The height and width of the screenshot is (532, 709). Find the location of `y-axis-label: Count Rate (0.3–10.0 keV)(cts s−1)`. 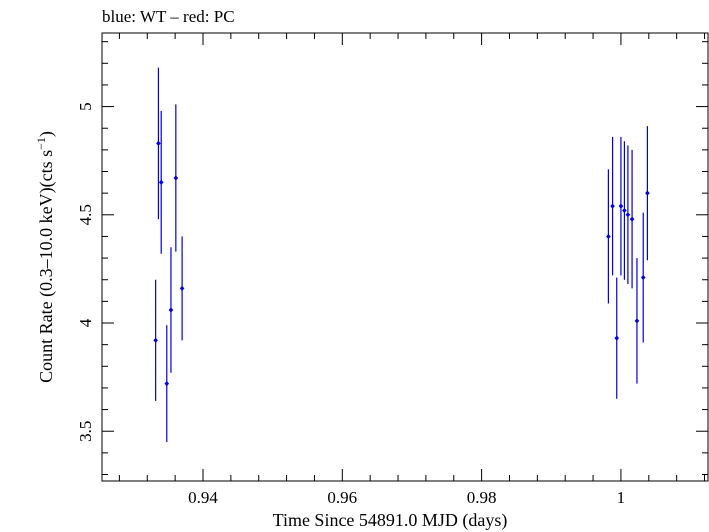

y-axis-label: Count Rate (0.3–10.0 keV)(cts s−1) is located at coordinates (45, 257).